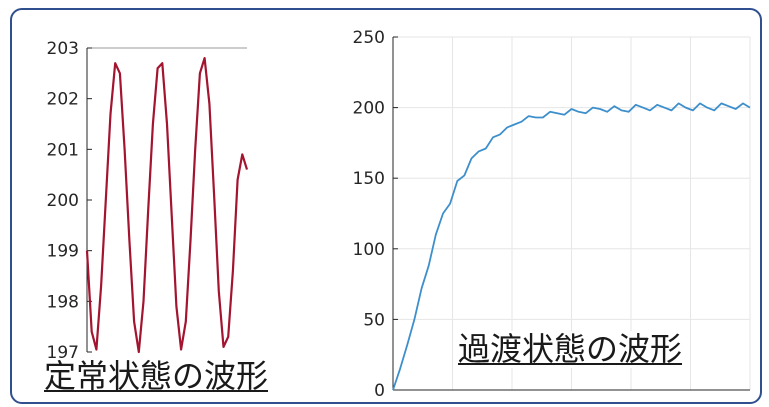 This screenshot has width=769, height=407. Describe the element at coordinates (379, 391) in the screenshot. I see `y-tick-label: 0` at that location.